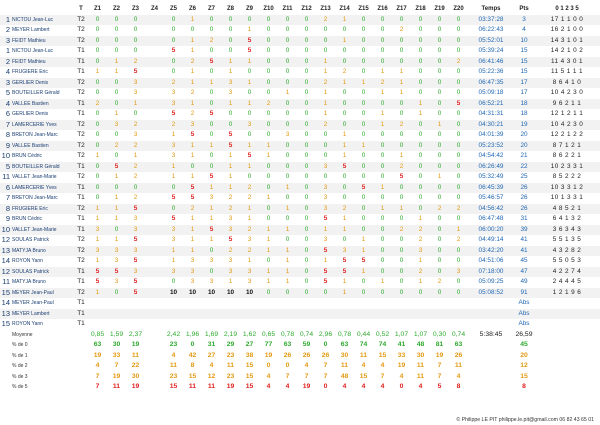 The height and width of the screenshot is (425, 600). What do you see at coordinates (173, 376) in the screenshot?
I see `stat-value: 23` at bounding box center [173, 376].